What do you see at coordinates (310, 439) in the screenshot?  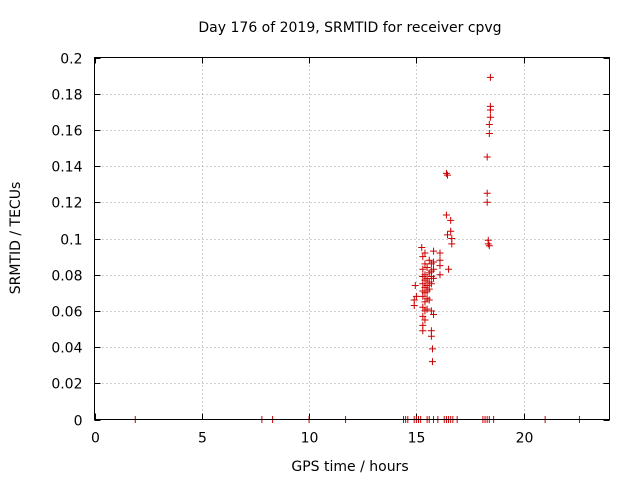 I see `x-tick-label: 10` at bounding box center [310, 439].